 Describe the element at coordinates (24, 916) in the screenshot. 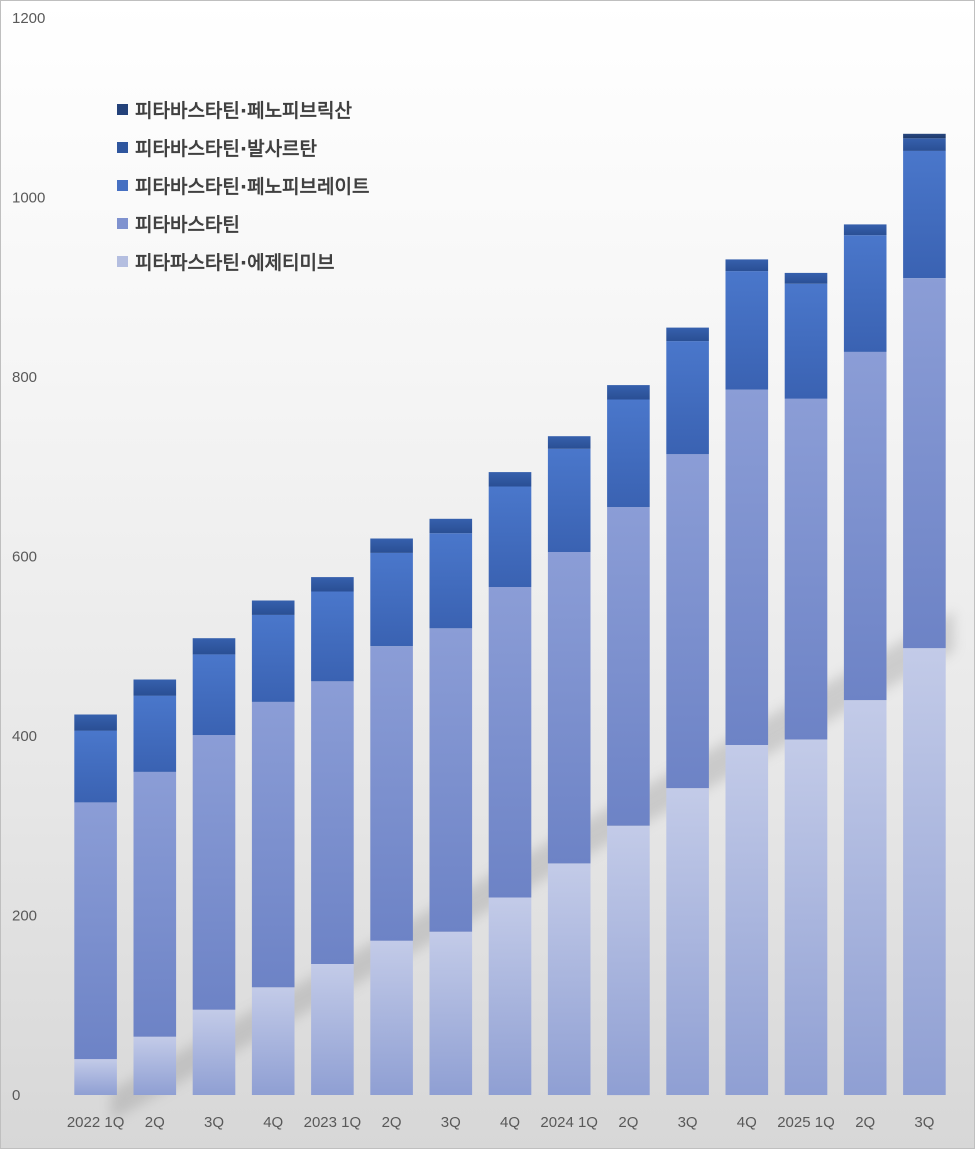

I see `y-tick-label: 200` at that location.